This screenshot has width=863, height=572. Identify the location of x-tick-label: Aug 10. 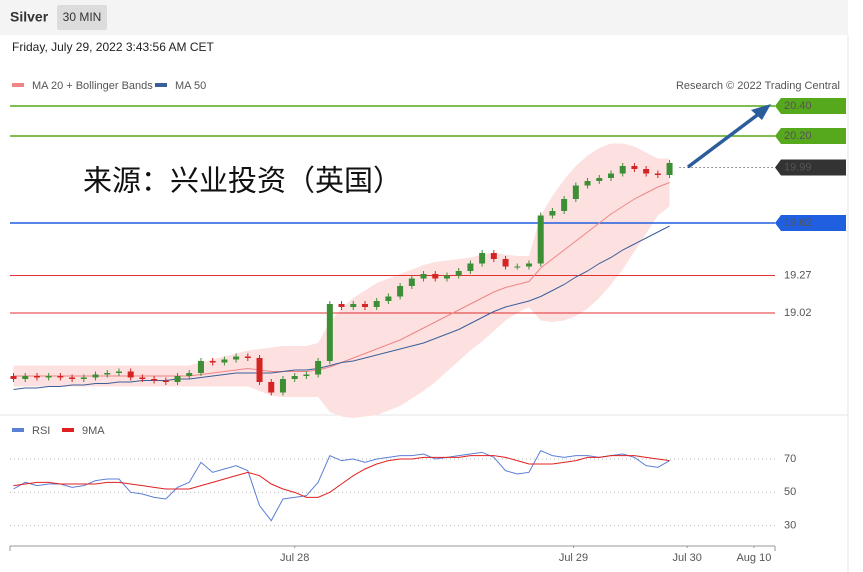
(753, 558).